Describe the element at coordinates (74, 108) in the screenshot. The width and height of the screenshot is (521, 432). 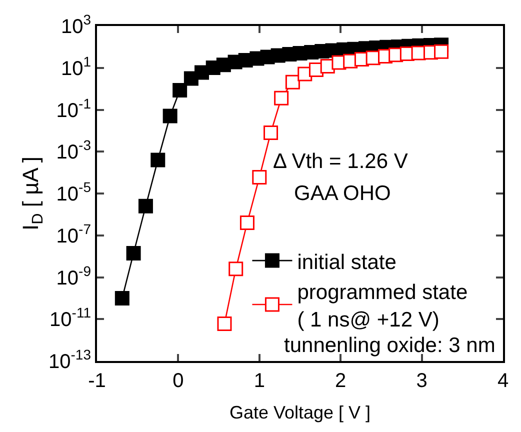
I see `y-tick-label: 10$^{-1}$` at that location.